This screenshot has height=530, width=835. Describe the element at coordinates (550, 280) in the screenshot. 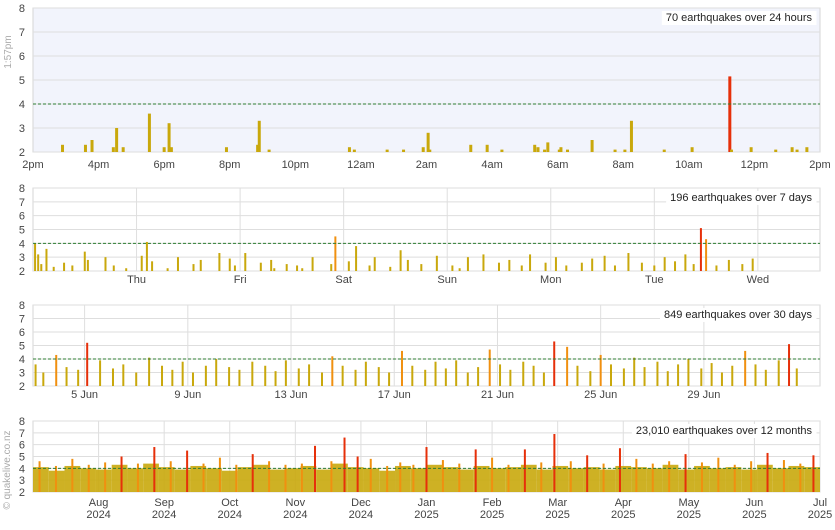

I see `x-tick-label: Mon` at that location.